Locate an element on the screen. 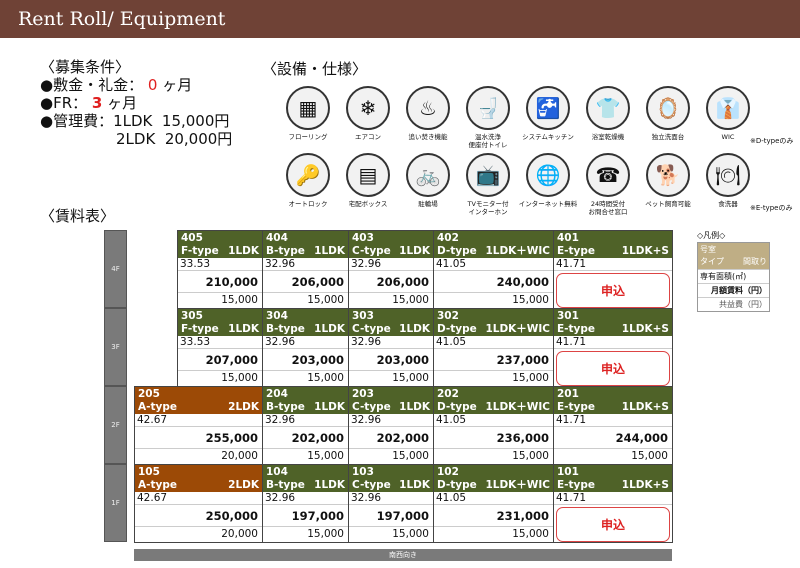  equipment-item: ▤ 宅配ボックス is located at coordinates (368, 180).